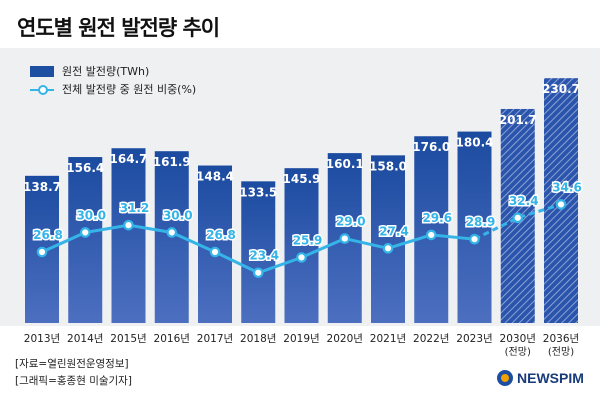  What do you see at coordinates (172, 339) in the screenshot?
I see `x-tick-label: 2016년` at bounding box center [172, 339].